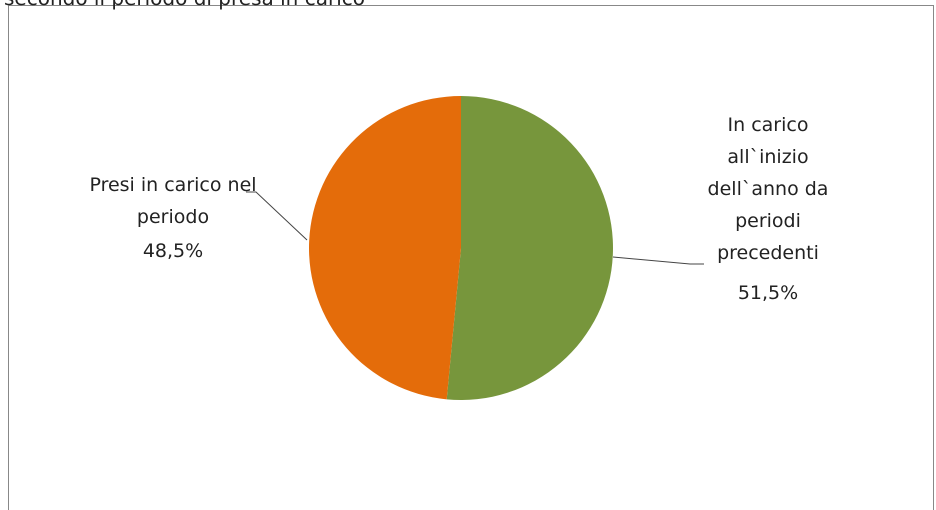 This screenshot has height=510, width=936. Describe the element at coordinates (173, 251) in the screenshot. I see `slice-value-label: 48,5%` at that location.